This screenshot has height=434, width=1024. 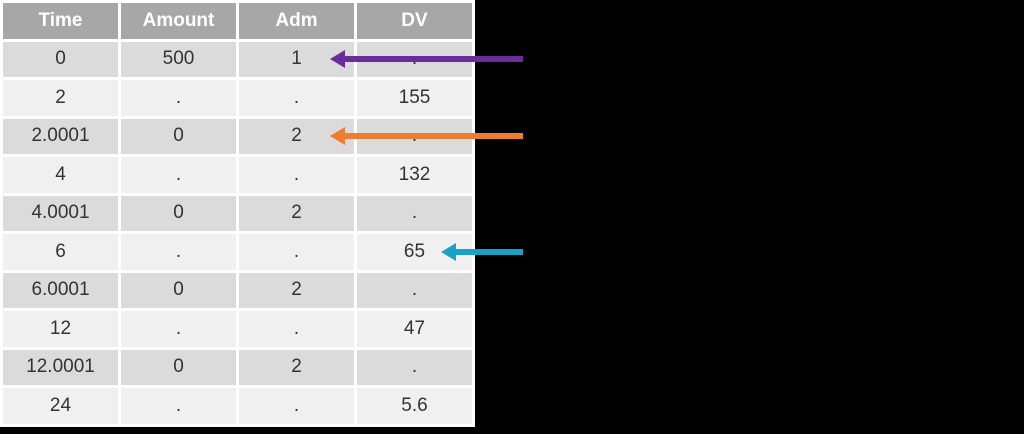 What do you see at coordinates (296, 21) in the screenshot?
I see `column-header-adm: Adm` at bounding box center [296, 21].